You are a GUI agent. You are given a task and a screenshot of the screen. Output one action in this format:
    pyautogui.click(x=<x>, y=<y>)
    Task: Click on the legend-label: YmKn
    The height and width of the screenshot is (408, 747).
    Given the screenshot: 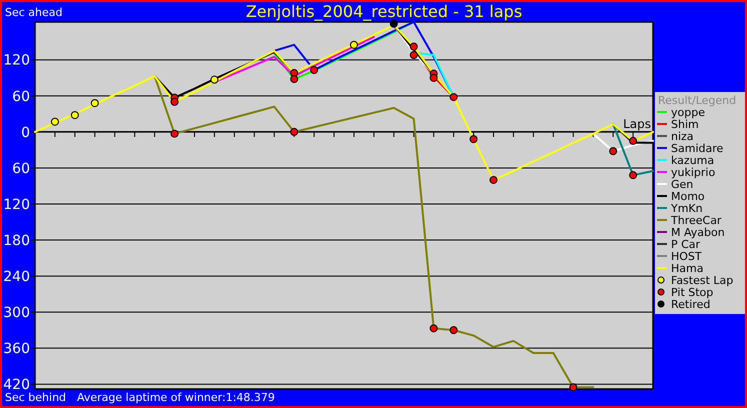 What is the action you would take?
    pyautogui.click(x=686, y=208)
    